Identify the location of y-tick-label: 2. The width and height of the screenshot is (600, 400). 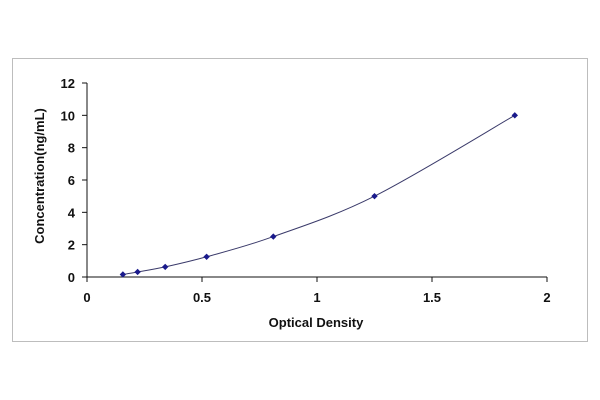
(71, 245).